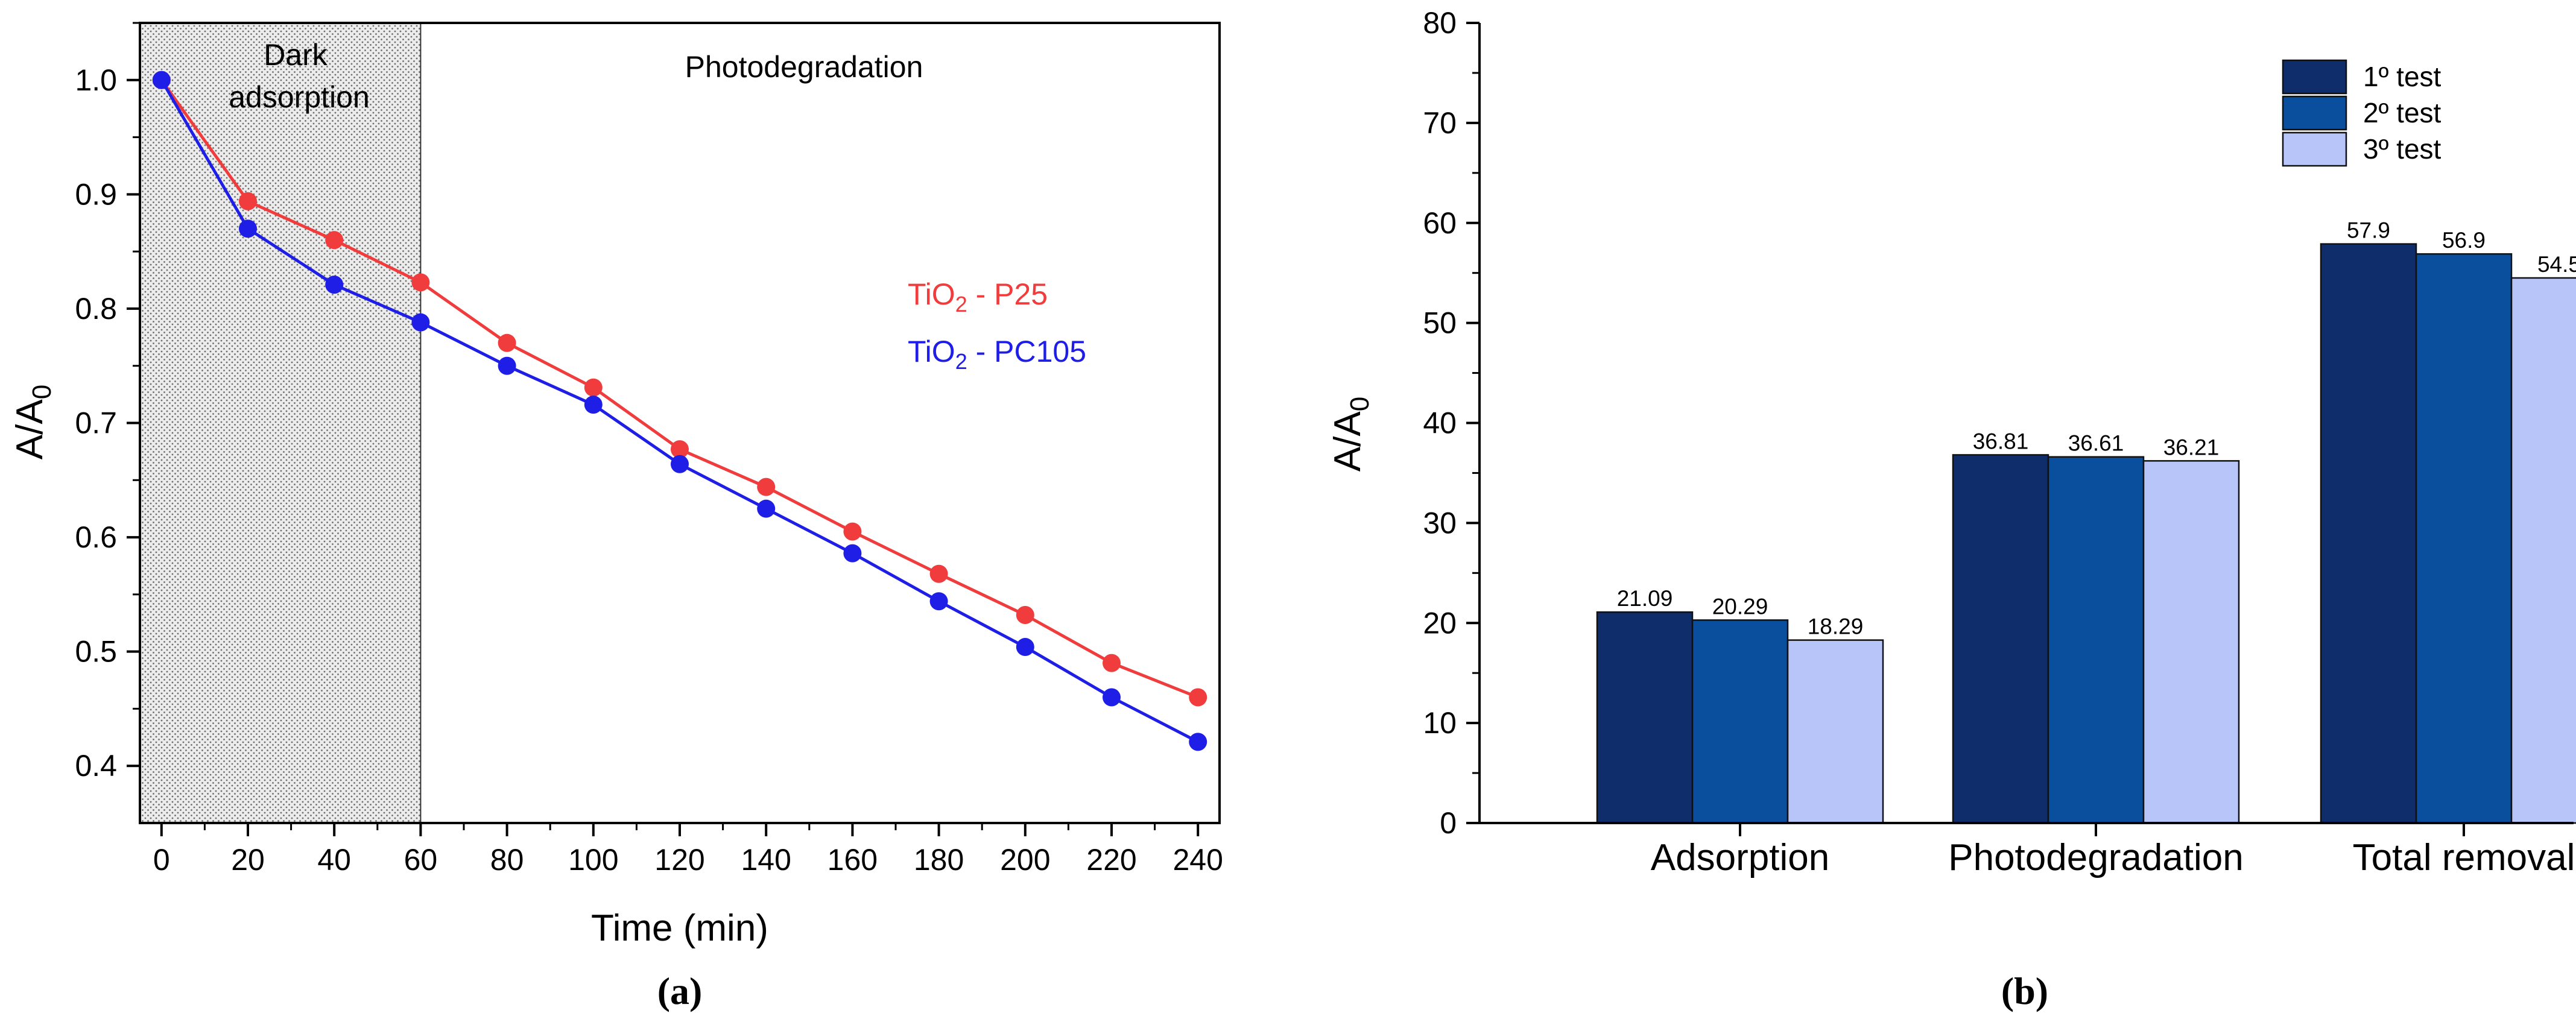  Describe the element at coordinates (2368, 230) in the screenshot. I see `bar-value-label-2-0: 57.9` at that location.